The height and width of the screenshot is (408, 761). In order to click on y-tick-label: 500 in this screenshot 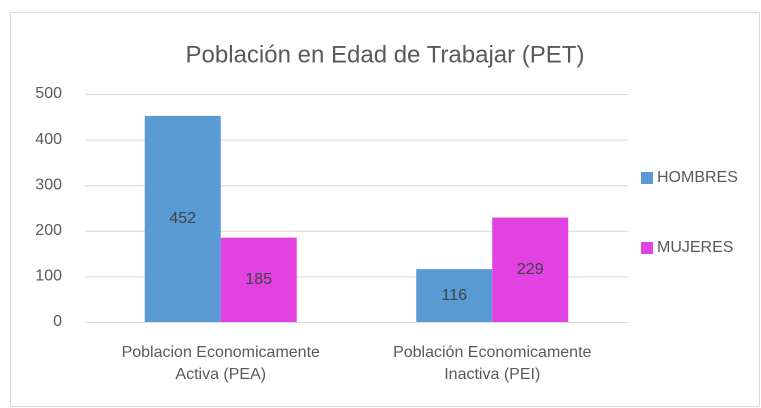, I will do `click(48, 93)`.